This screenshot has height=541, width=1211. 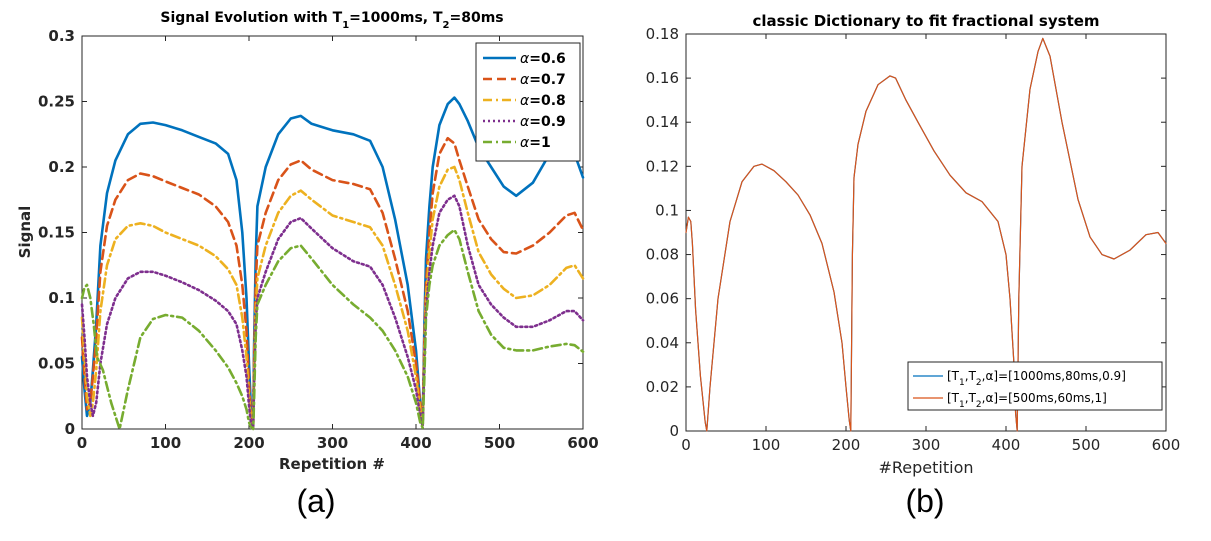 I want to click on b-xtick-label: 0, so click(x=686, y=445).